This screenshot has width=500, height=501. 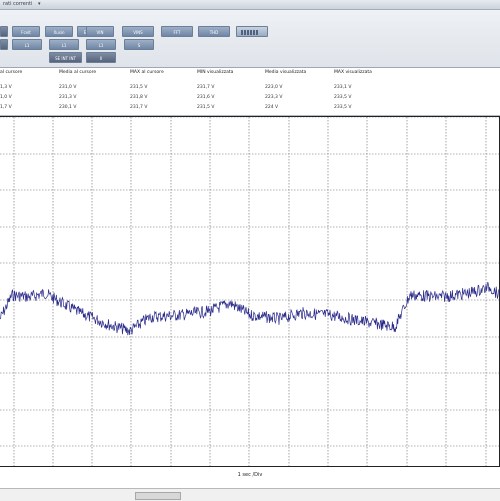 What do you see at coordinates (6, 87) in the screenshot?
I see `cell: 1,3 V` at bounding box center [6, 87].